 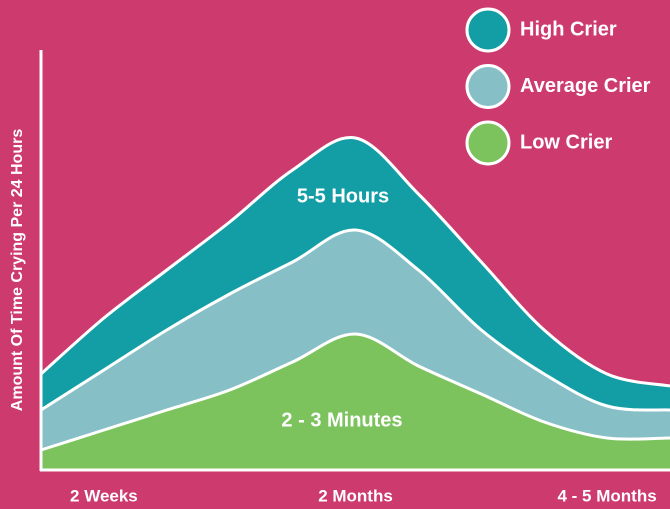 What do you see at coordinates (17, 270) in the screenshot?
I see `y-axis-label: Amount Of Time Crying Per 24 Hours` at bounding box center [17, 270].